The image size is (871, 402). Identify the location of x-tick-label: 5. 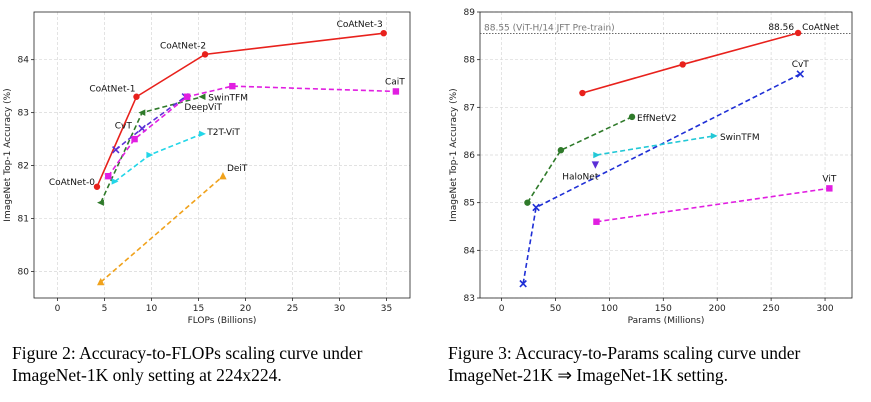
(105, 309).